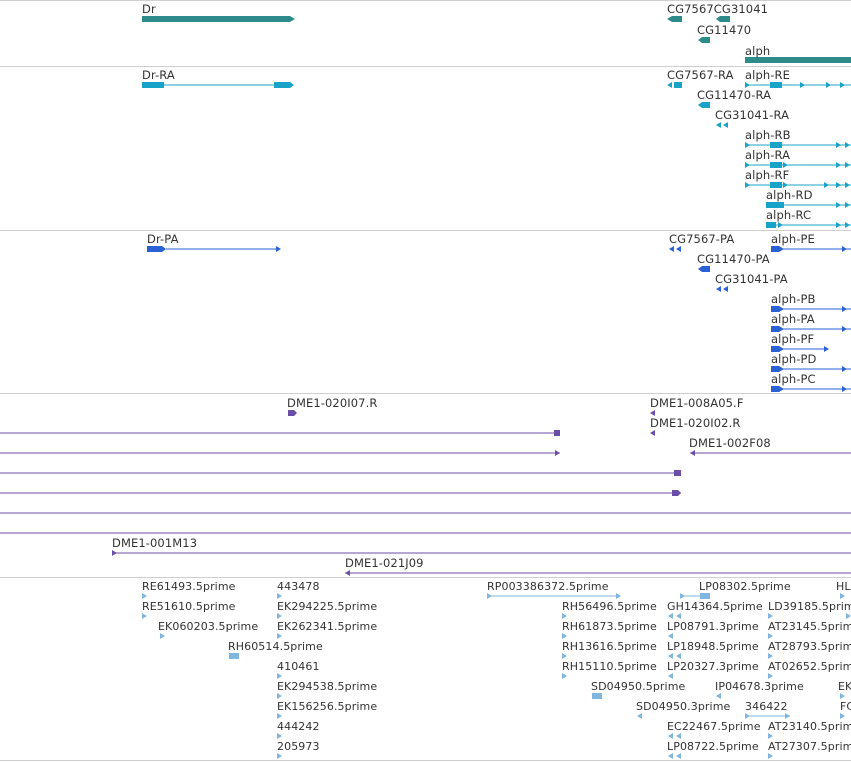  I want to click on est-205973-glyph, so click(279, 756).